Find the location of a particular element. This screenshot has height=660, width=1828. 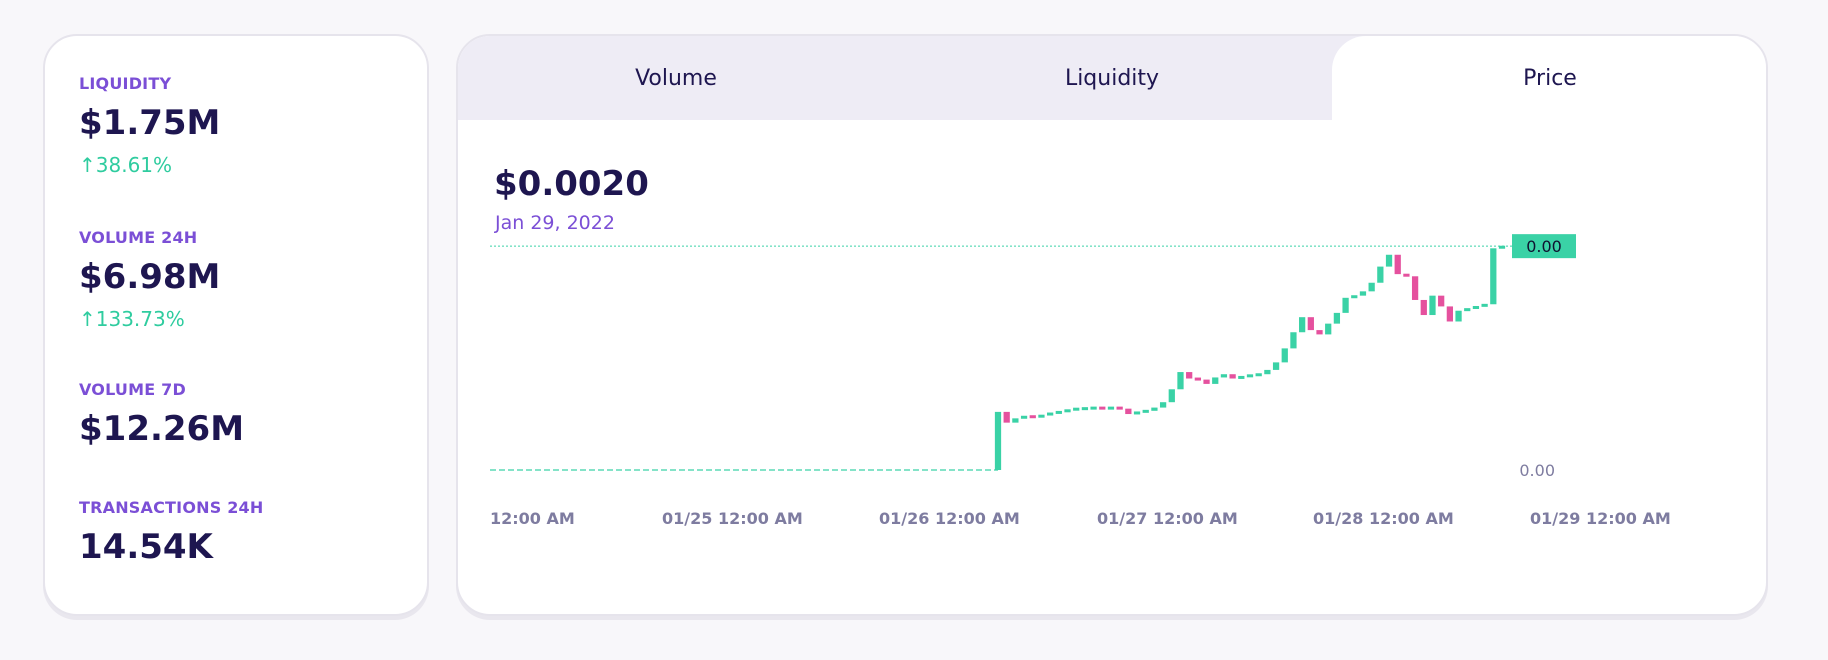

x-tick-label: 01/29 12:00 AM is located at coordinates (1600, 518).